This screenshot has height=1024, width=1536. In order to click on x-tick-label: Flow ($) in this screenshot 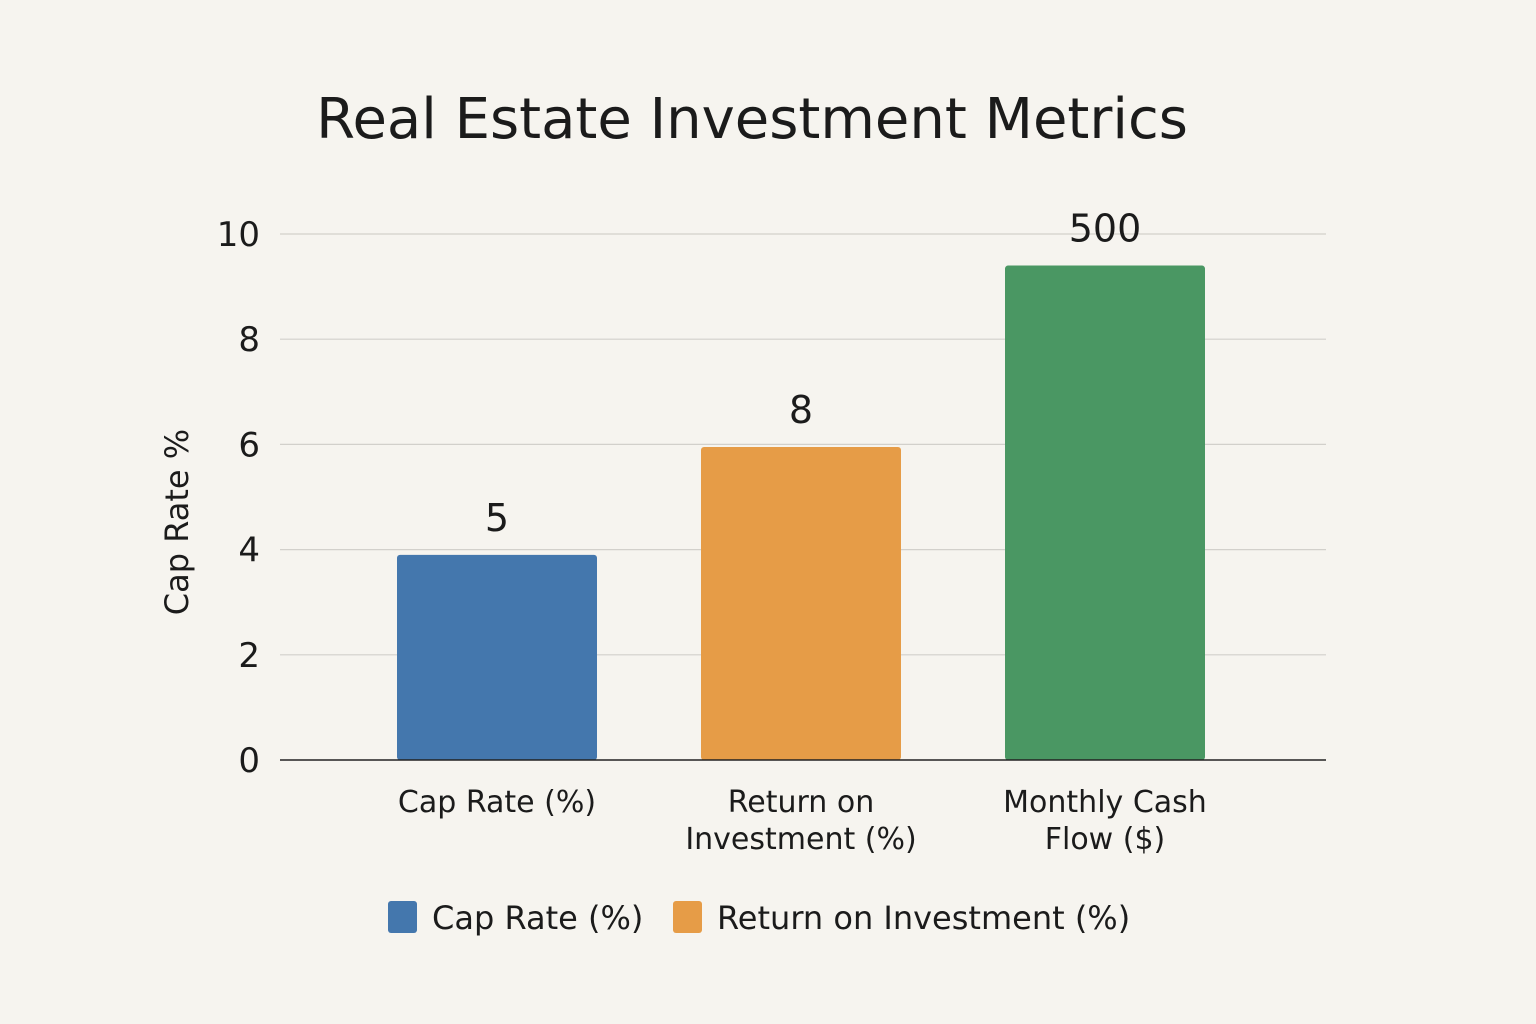, I will do `click(1105, 839)`.